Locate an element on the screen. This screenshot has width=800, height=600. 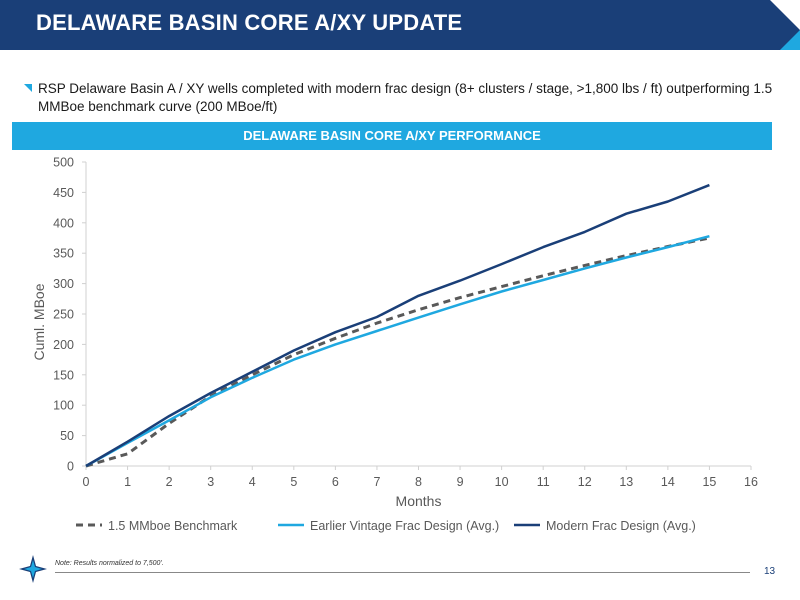
x-tick-label: 11 is located at coordinates (543, 482).